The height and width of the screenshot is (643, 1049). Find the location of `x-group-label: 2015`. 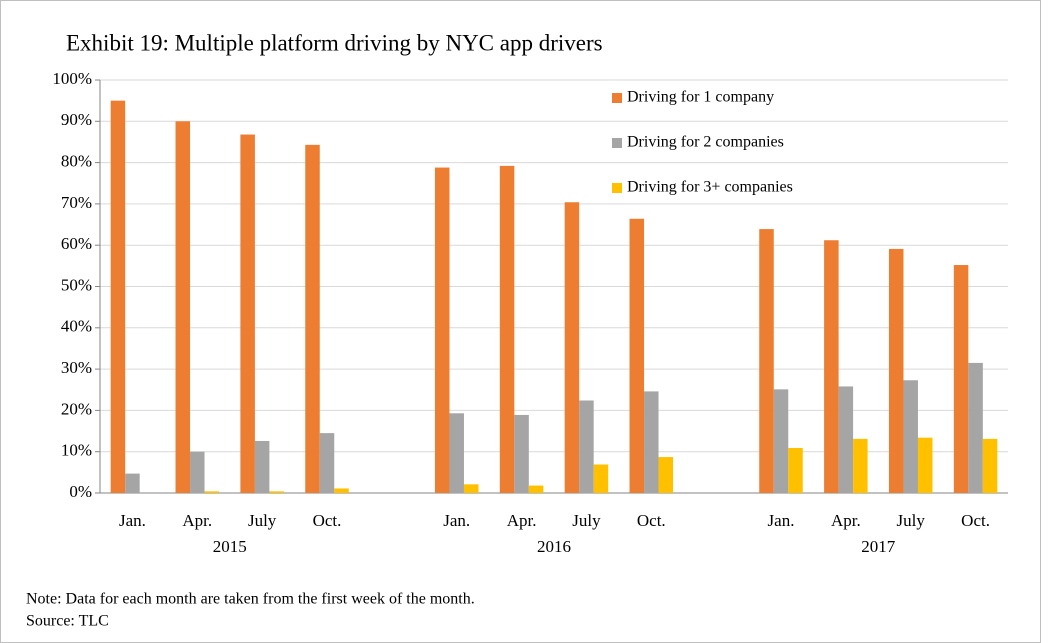

x-group-label: 2015 is located at coordinates (230, 546).